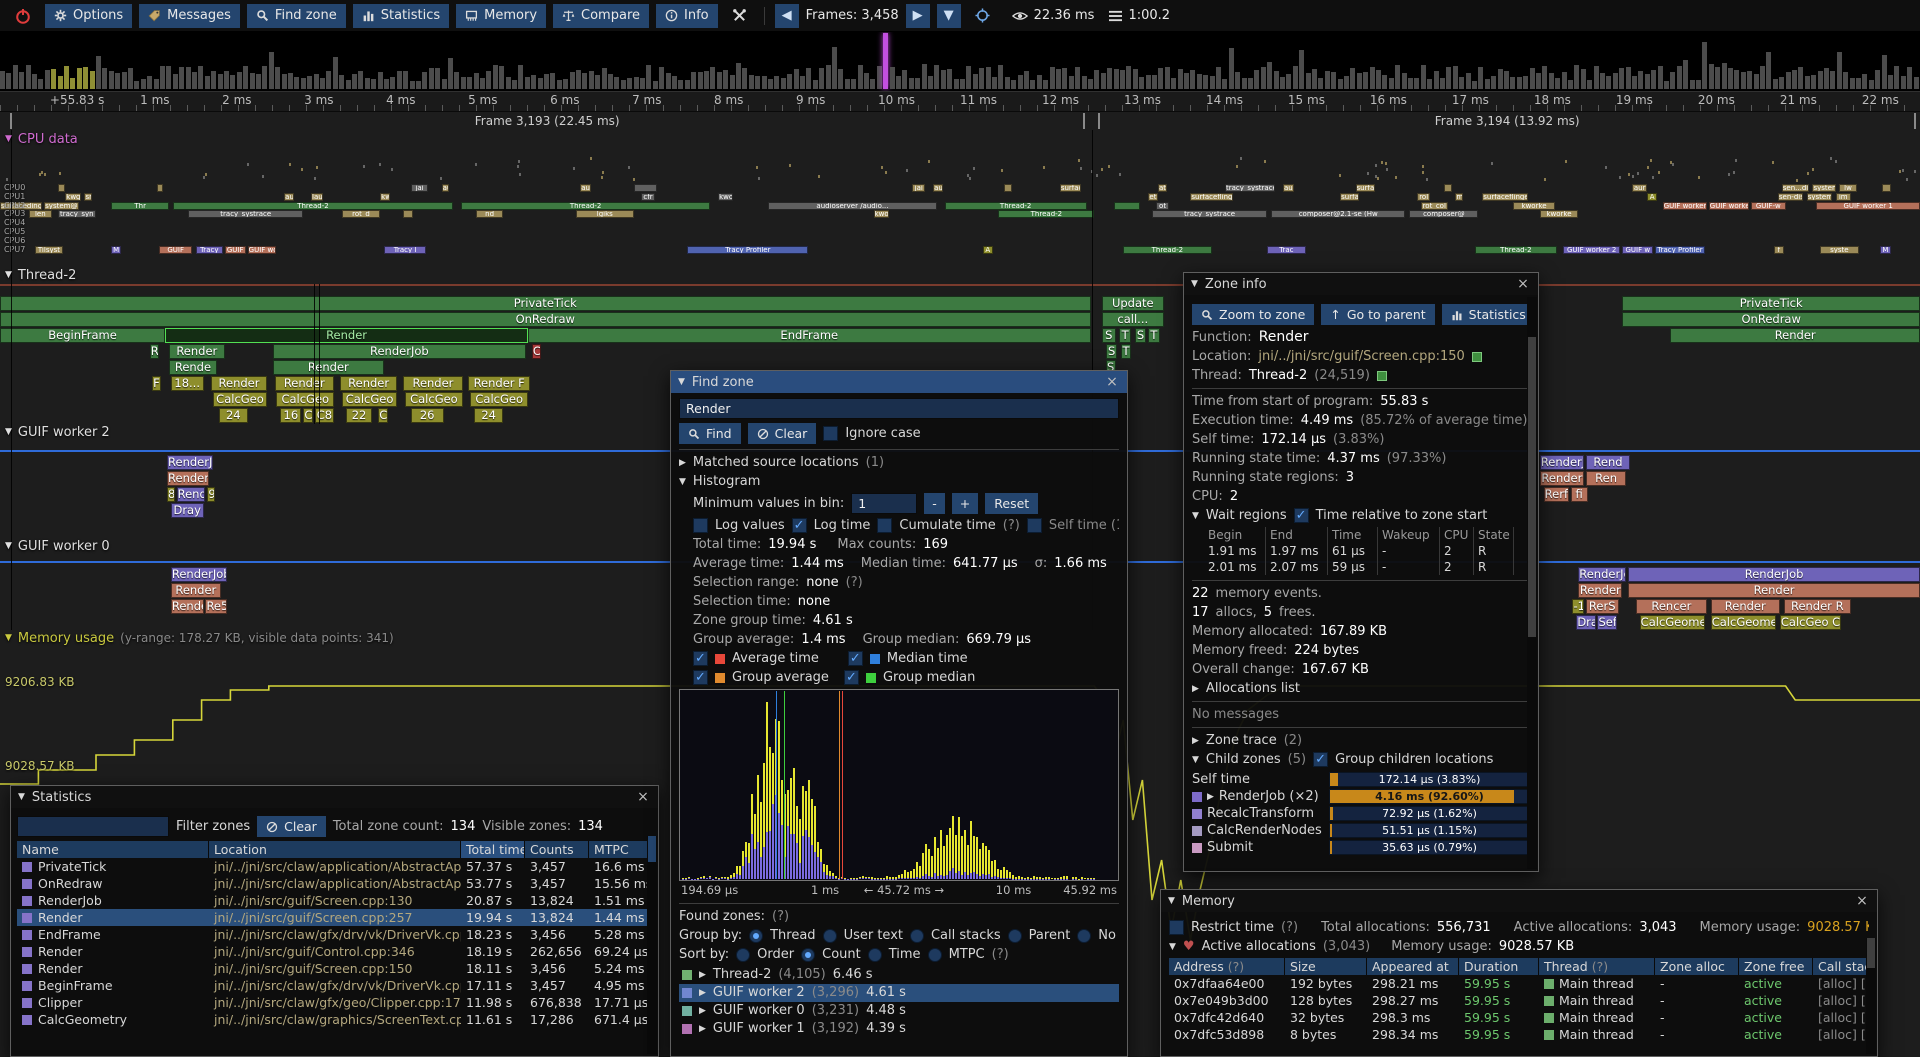 The height and width of the screenshot is (1057, 1920). What do you see at coordinates (489, 415) in the screenshot?
I see `timeline-zone: 24` at bounding box center [489, 415].